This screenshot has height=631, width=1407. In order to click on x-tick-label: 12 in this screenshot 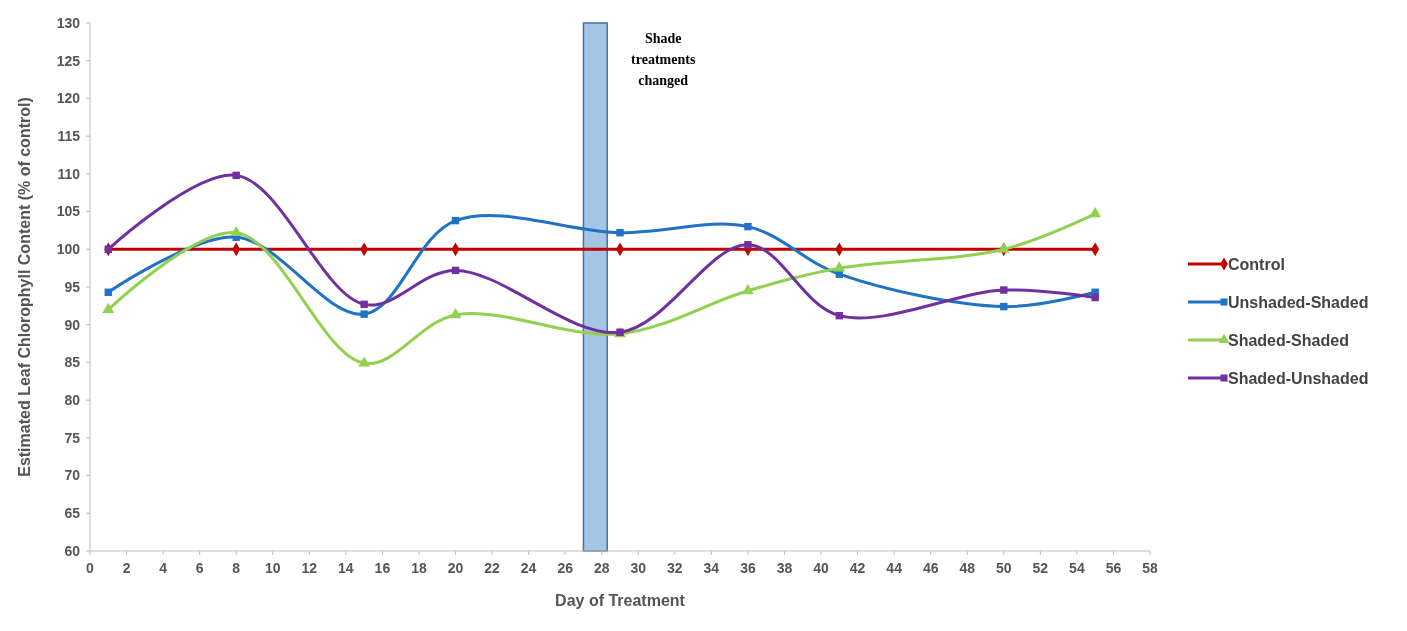, I will do `click(309, 568)`.